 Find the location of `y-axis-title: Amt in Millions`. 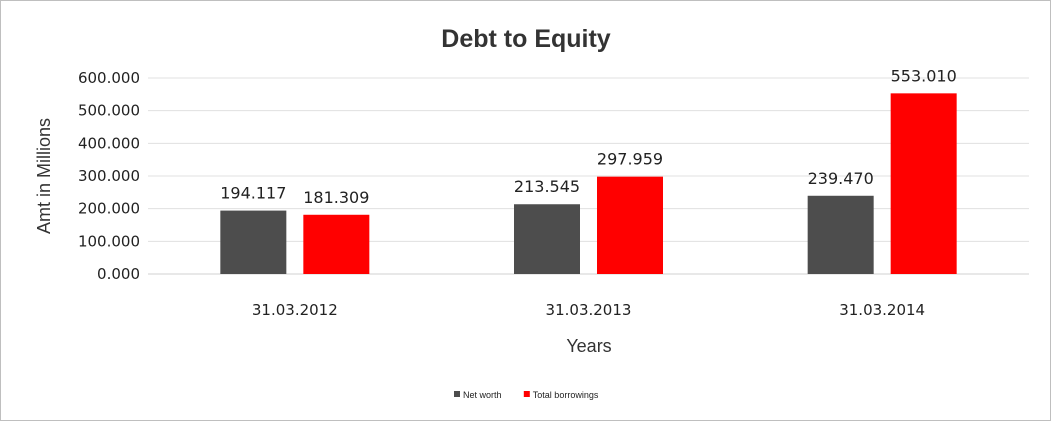

y-axis-title: Amt in Millions is located at coordinates (44, 176).